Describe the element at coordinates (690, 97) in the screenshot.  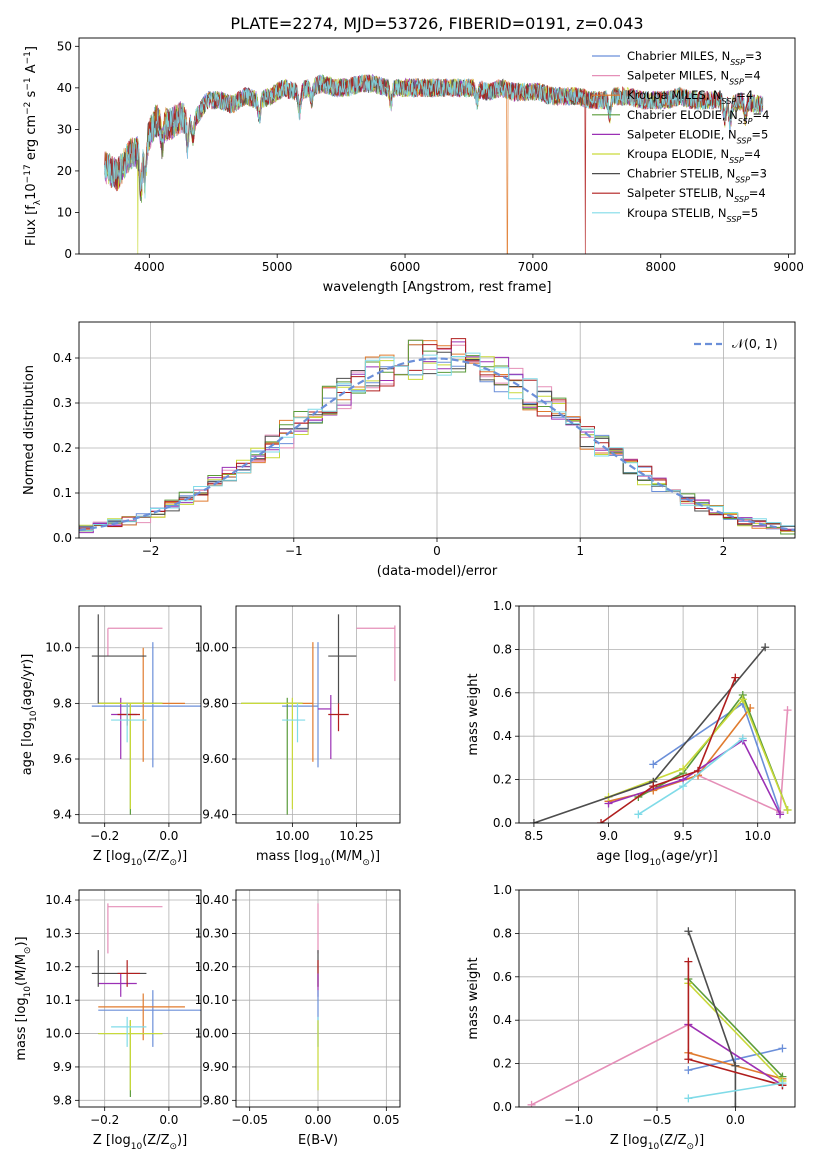
I see `legend-label-kroupa-miles: Kroupa MILES, NSSP=4` at that location.